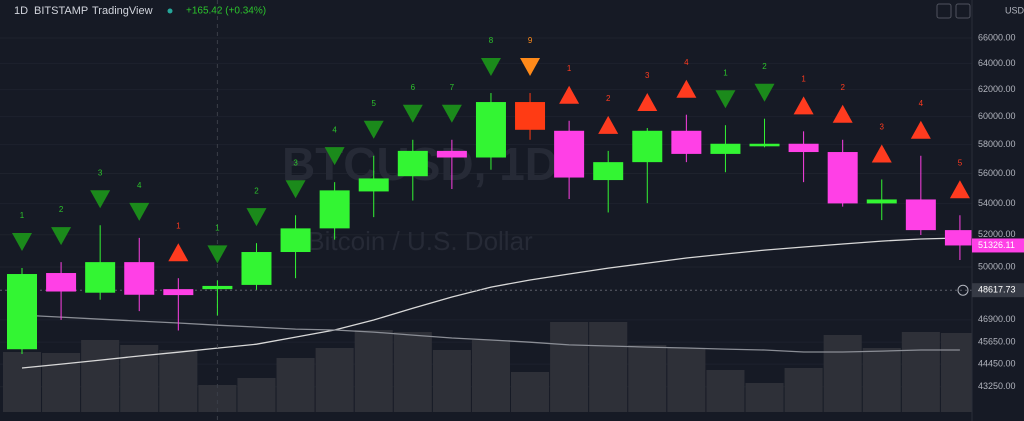 The height and width of the screenshot is (421, 1024). I want to click on crosshair-price: 48617.73, so click(997, 290).